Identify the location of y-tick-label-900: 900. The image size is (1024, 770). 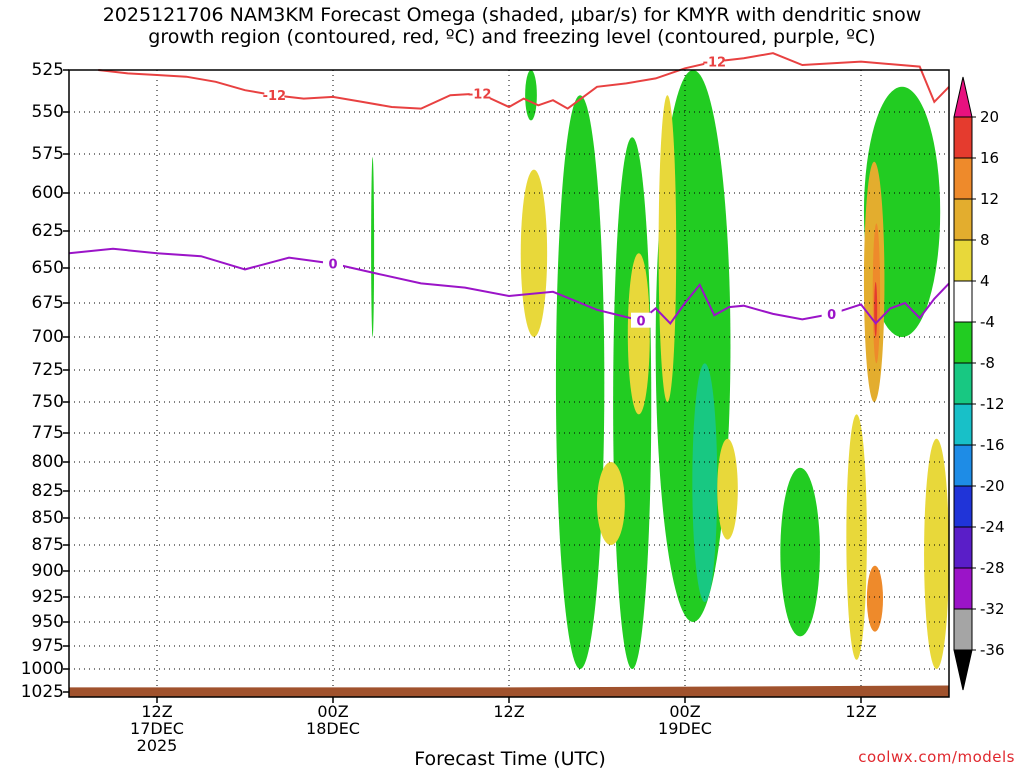
(47, 571).